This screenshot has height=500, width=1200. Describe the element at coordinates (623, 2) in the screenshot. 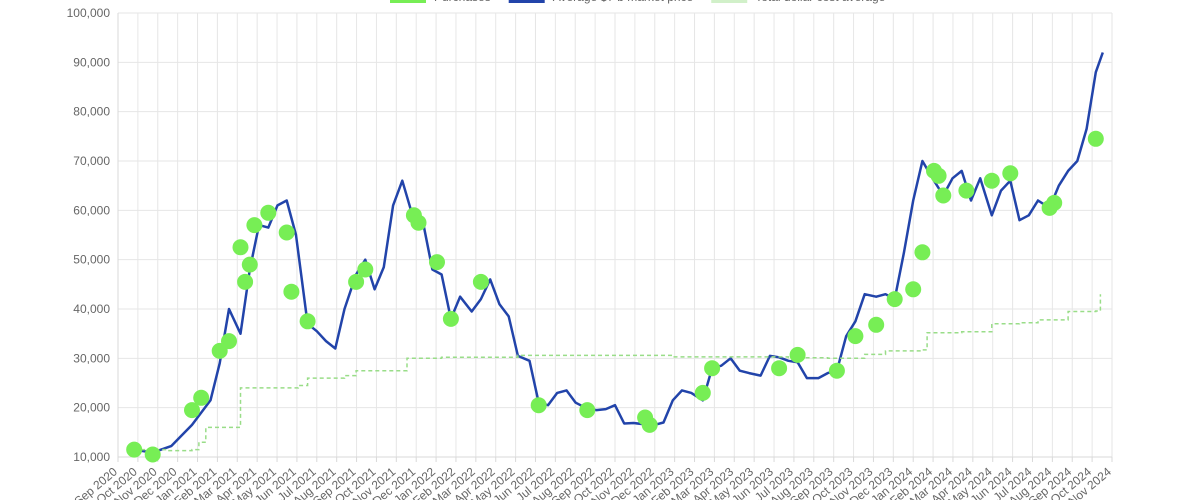

I see `legend-label: Average $7 b market price` at that location.